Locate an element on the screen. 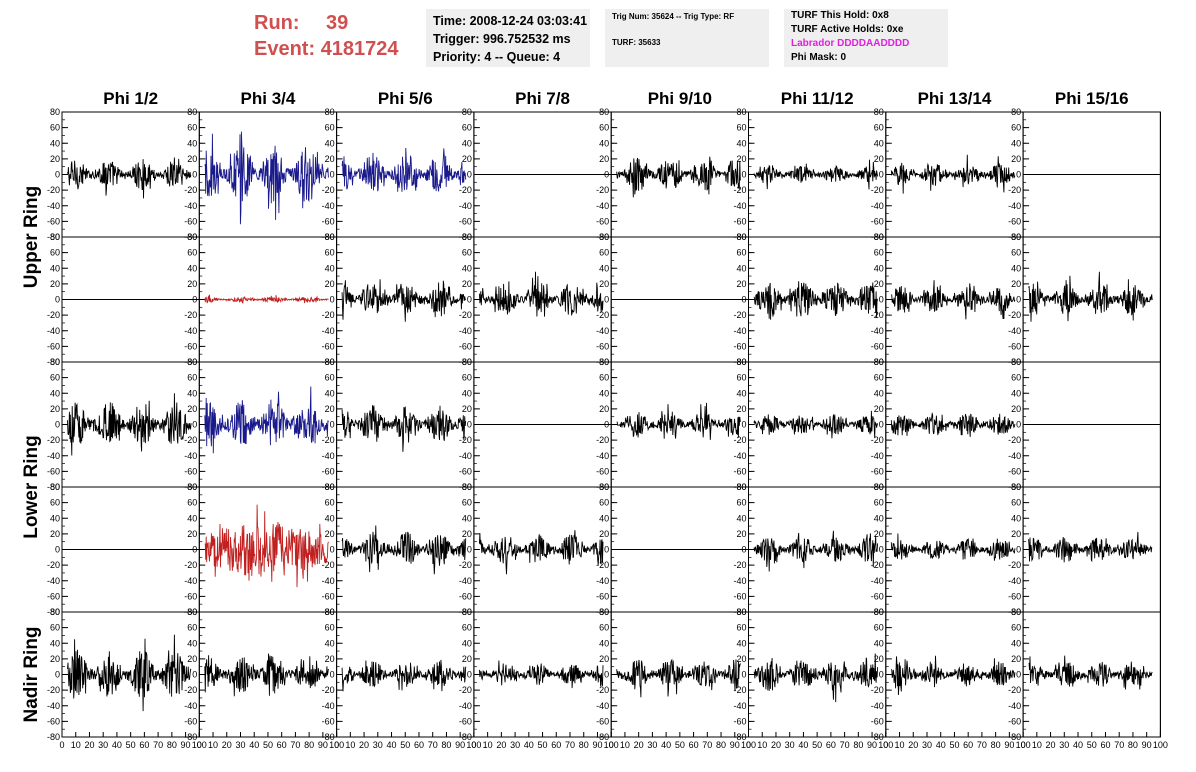 This screenshot has height=772, width=1196. turf-active-holds-text: TURF Active Holds: 0xe is located at coordinates (847, 29).